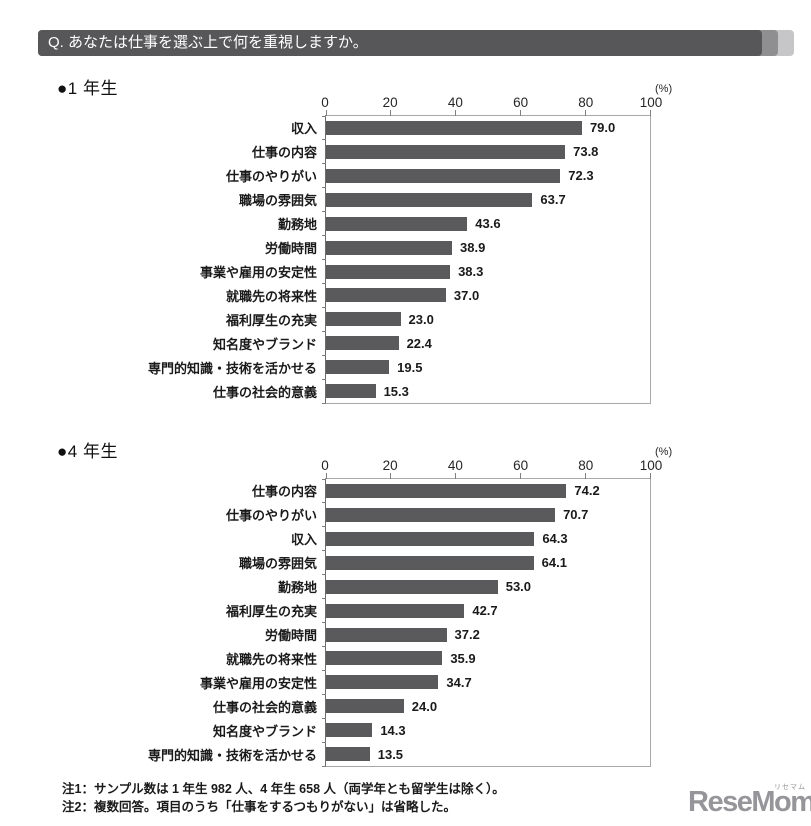  Describe the element at coordinates (290, 249) in the screenshot. I see `category-label: 労働時間` at that location.